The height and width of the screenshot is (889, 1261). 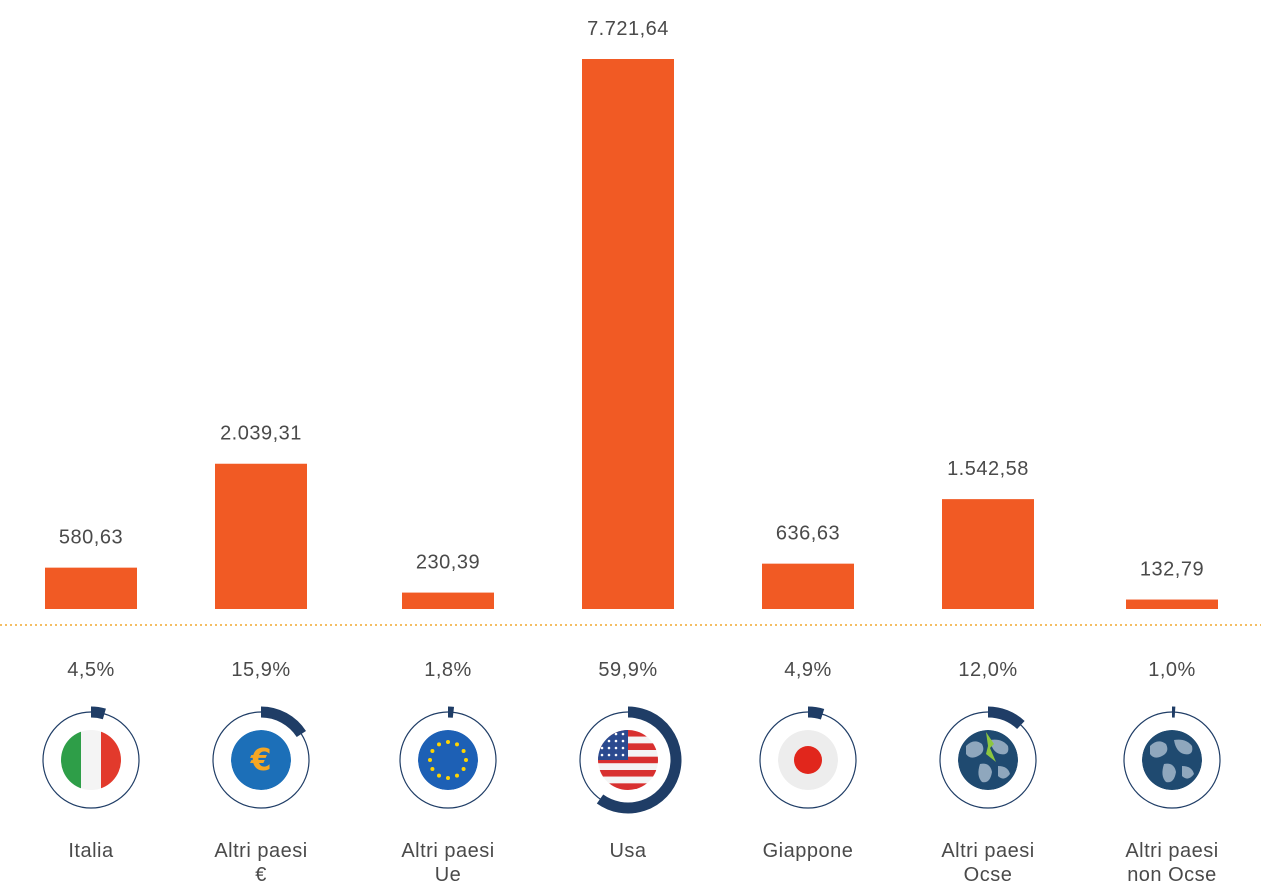 What do you see at coordinates (260, 670) in the screenshot?
I see `share-label: 15,9%` at bounding box center [260, 670].